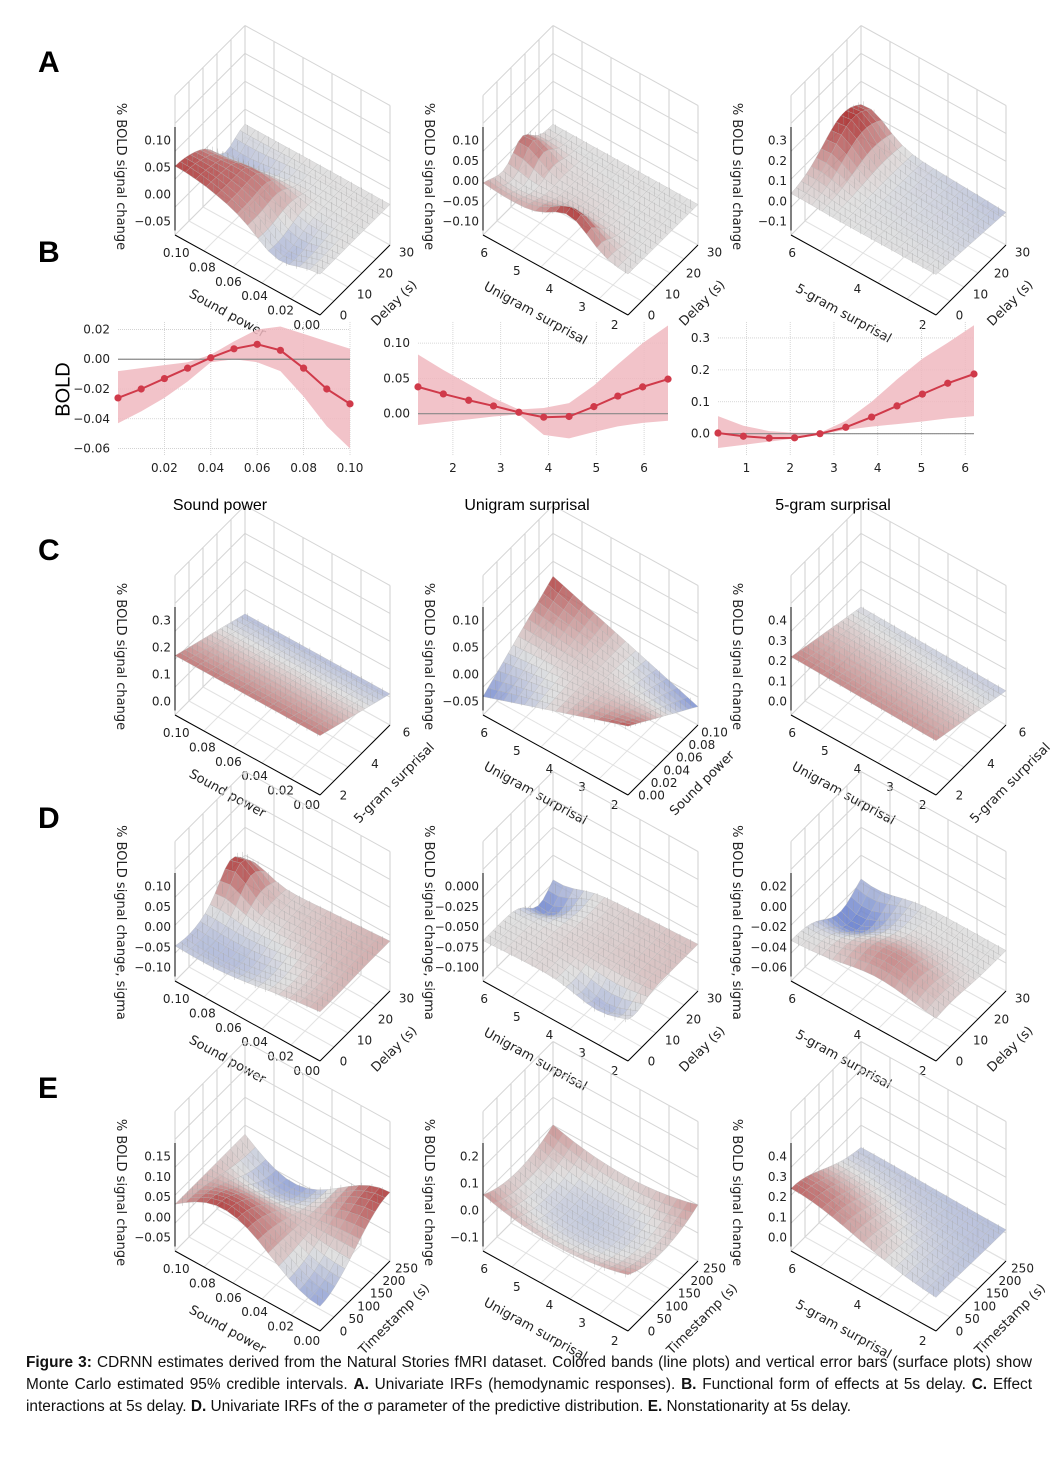  Describe the element at coordinates (768, 968) in the screenshot. I see `z-tick-label: −0.06` at that location.